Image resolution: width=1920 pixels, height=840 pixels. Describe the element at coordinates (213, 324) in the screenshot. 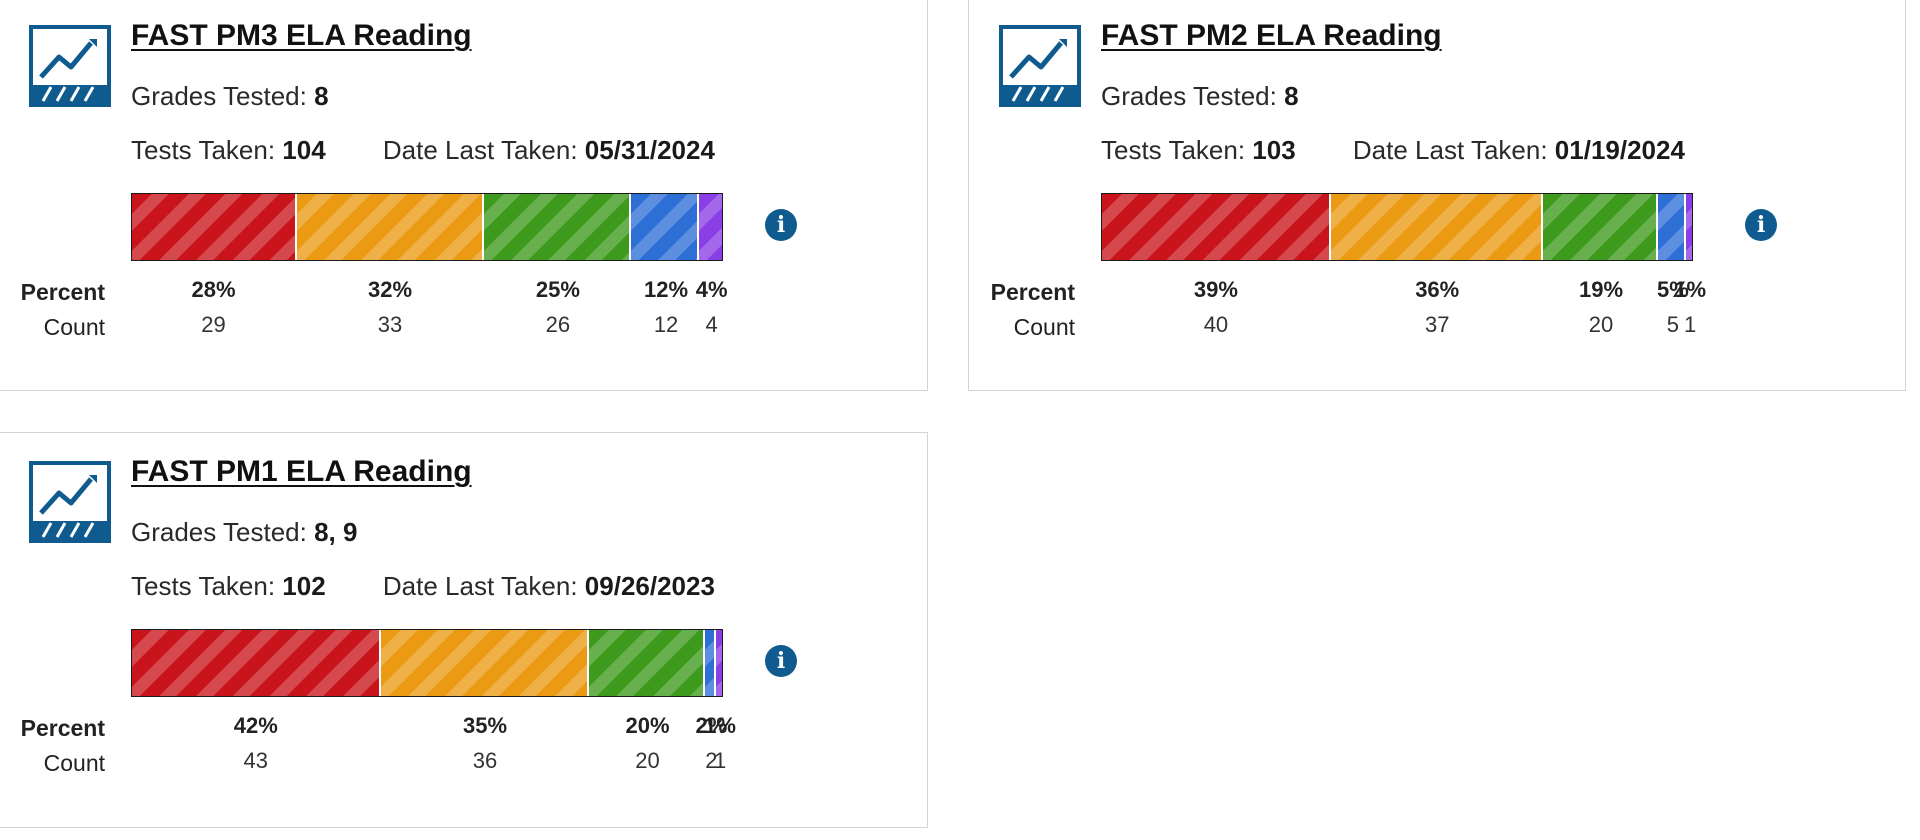

I see `count-value: 29` at that location.